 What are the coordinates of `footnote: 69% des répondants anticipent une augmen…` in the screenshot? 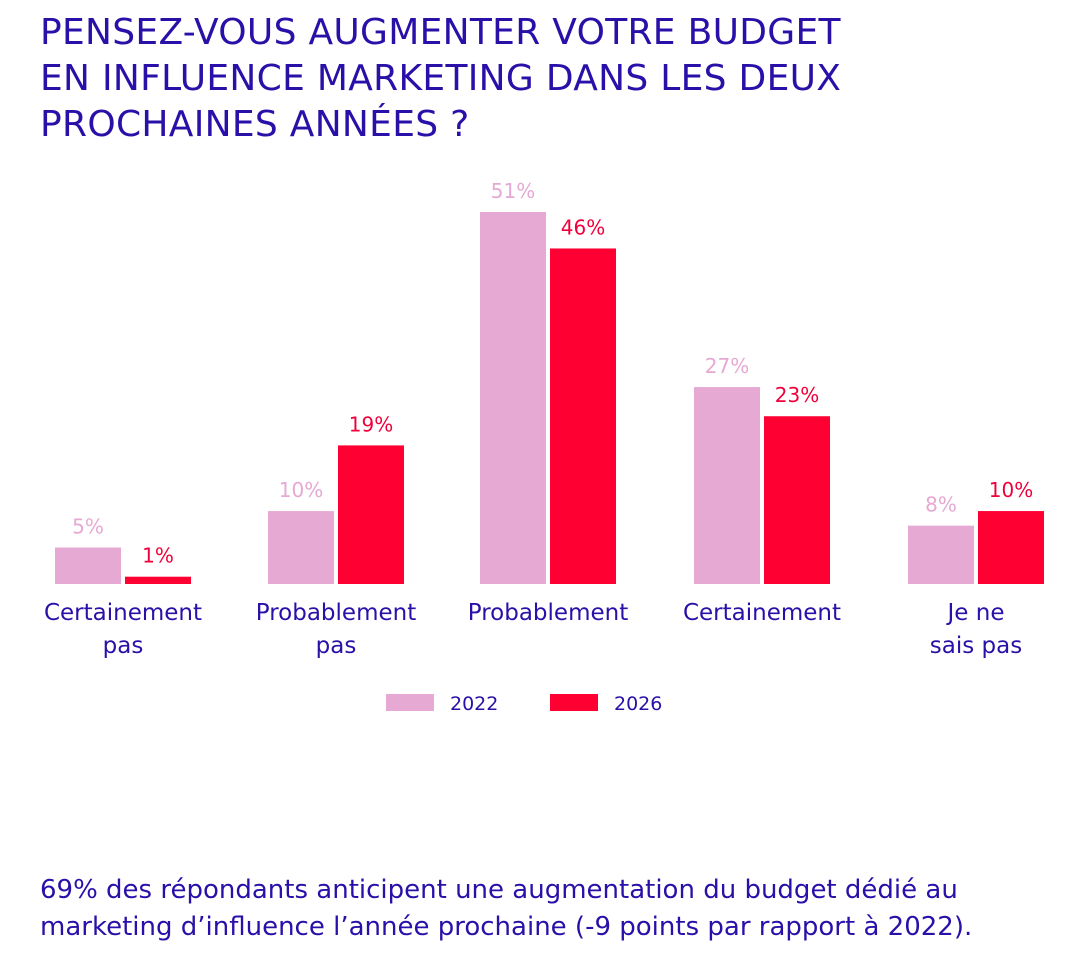 It's located at (560, 909).